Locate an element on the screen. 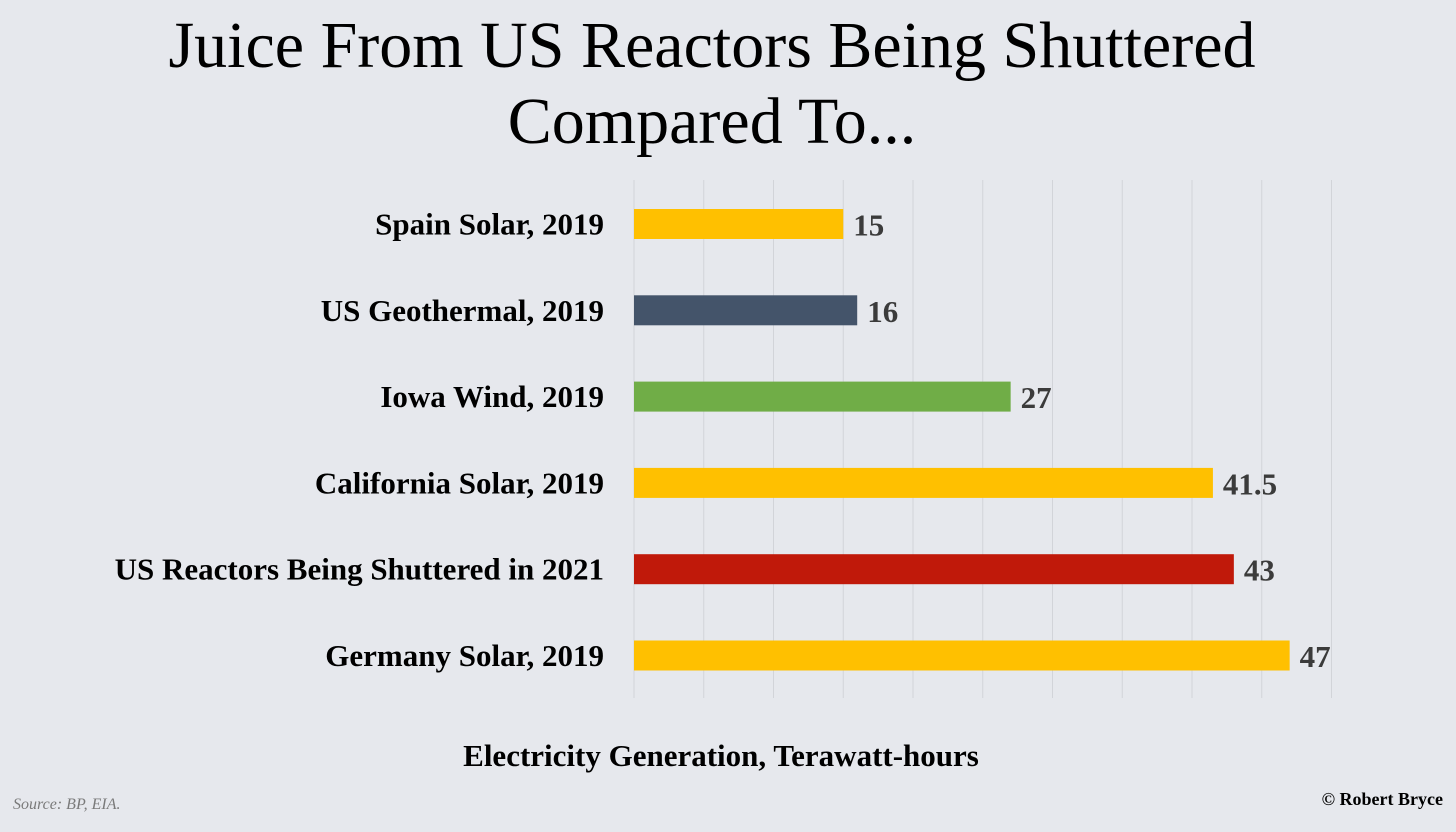 This screenshot has width=1456, height=832. chart-title-line-1: Juice From US Reactors Being Shuttered is located at coordinates (712, 45).